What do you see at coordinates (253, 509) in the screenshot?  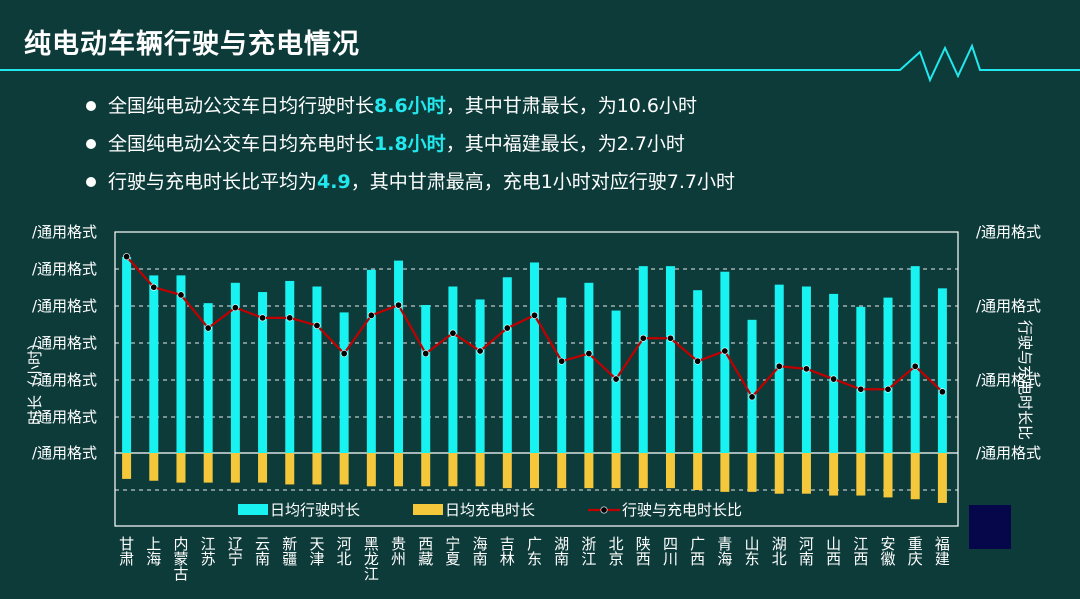 I see `legend-swatch-drive` at bounding box center [253, 509].